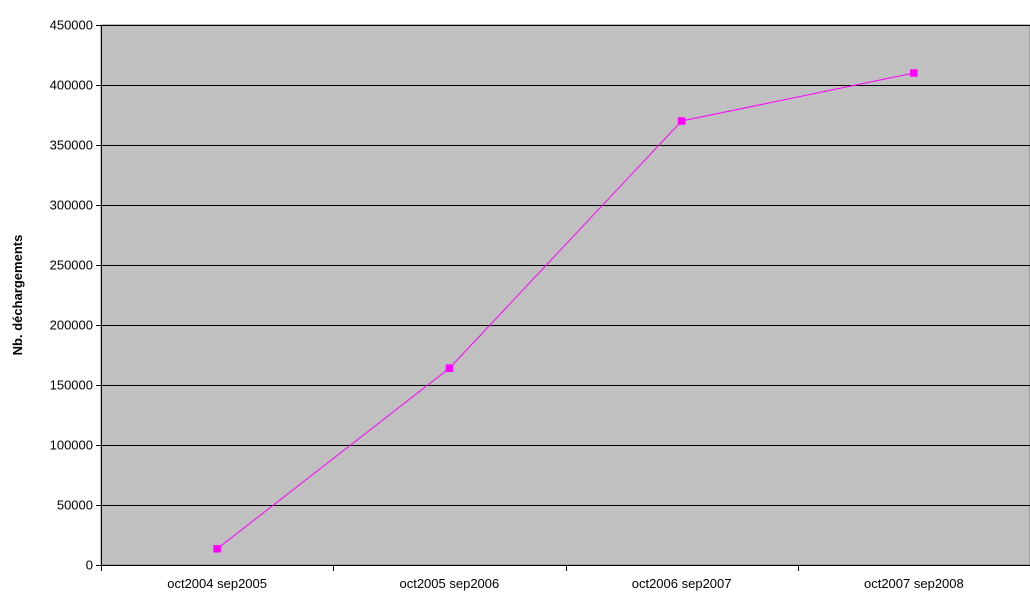  I want to click on x-tick-label: oct2005 sep2006, so click(449, 583).